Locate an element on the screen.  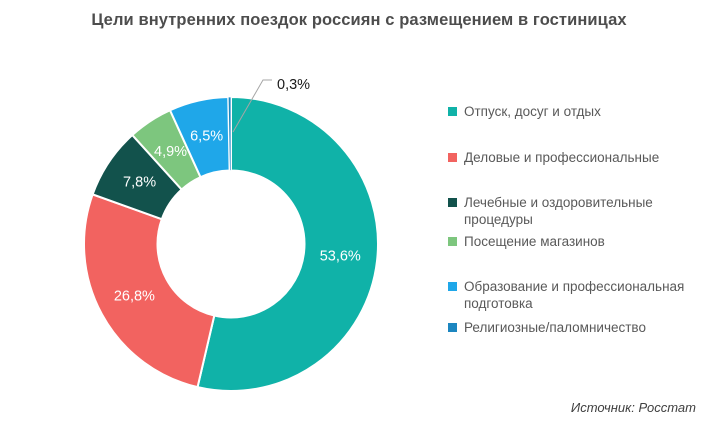
slice-label-2: 7,8% is located at coordinates (139, 183).